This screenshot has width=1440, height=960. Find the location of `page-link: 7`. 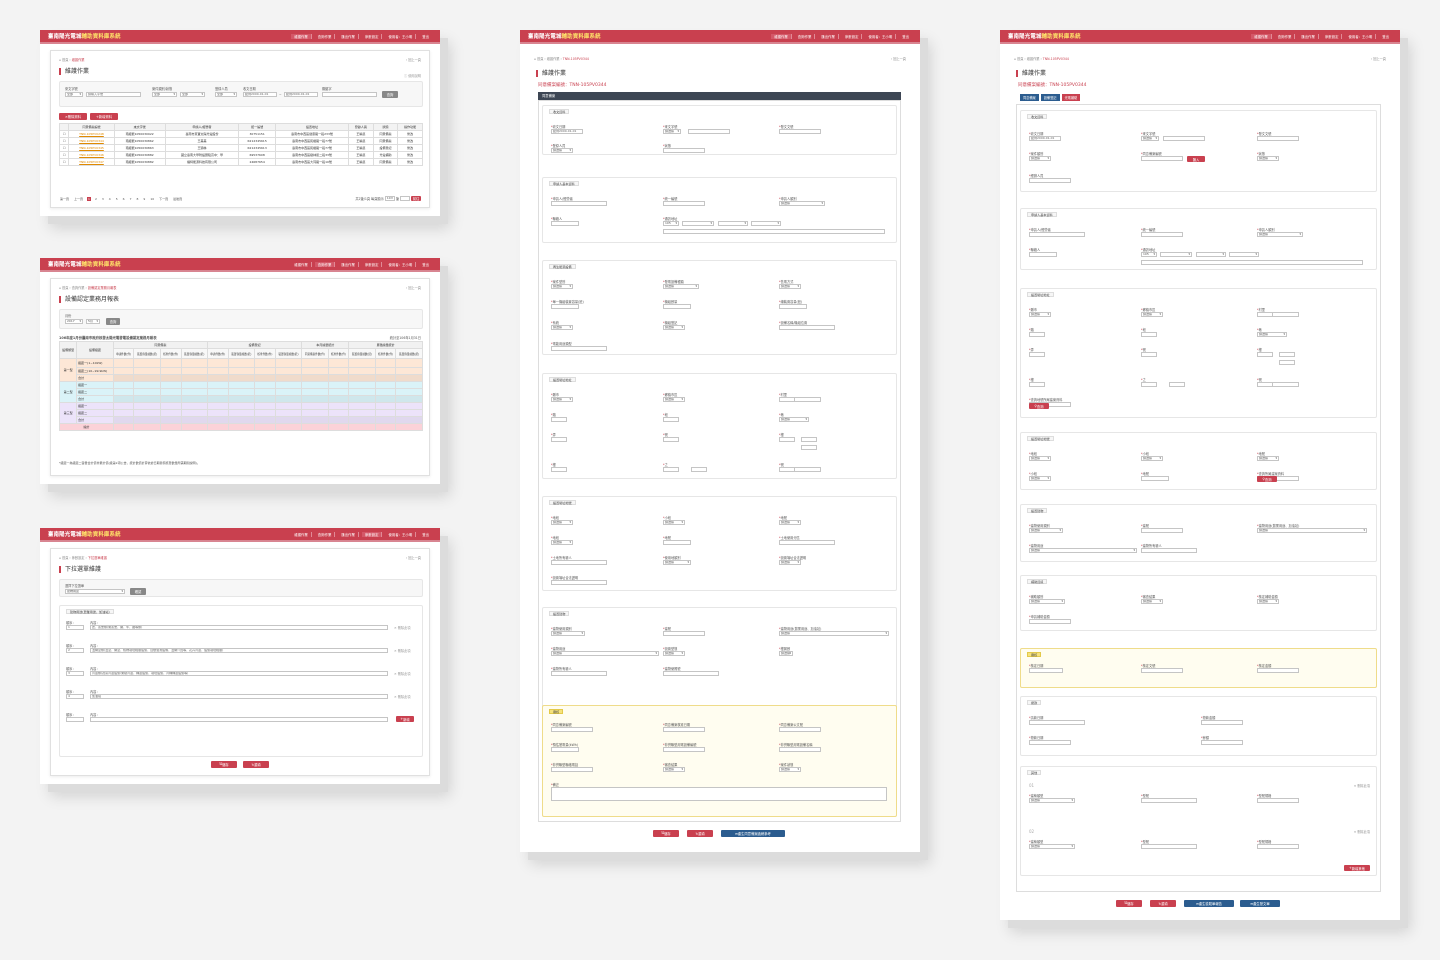

page-link: 7 is located at coordinates (130, 199).